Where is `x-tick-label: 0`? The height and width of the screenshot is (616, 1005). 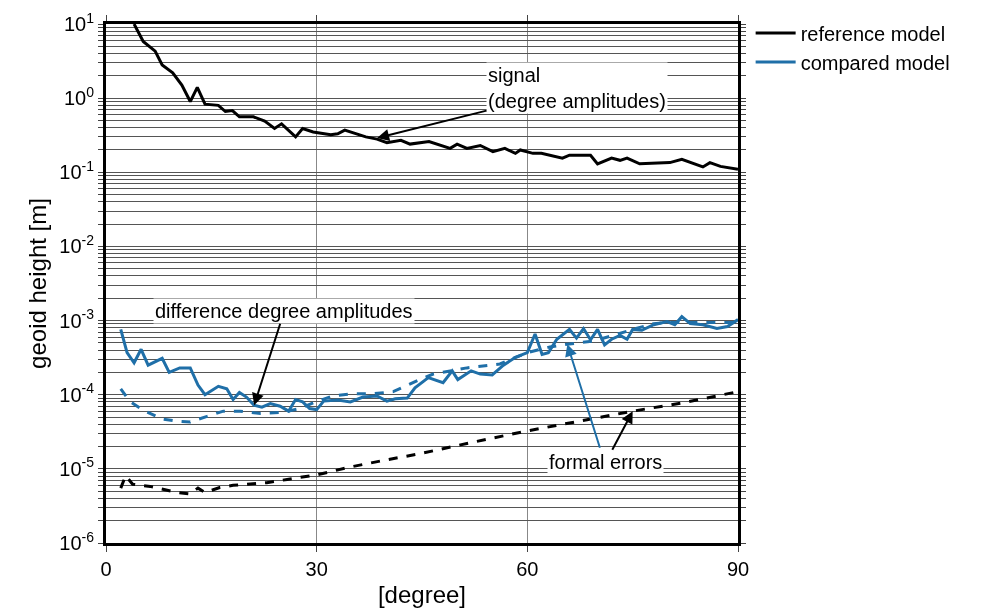 x-tick-label: 0 is located at coordinates (106, 569).